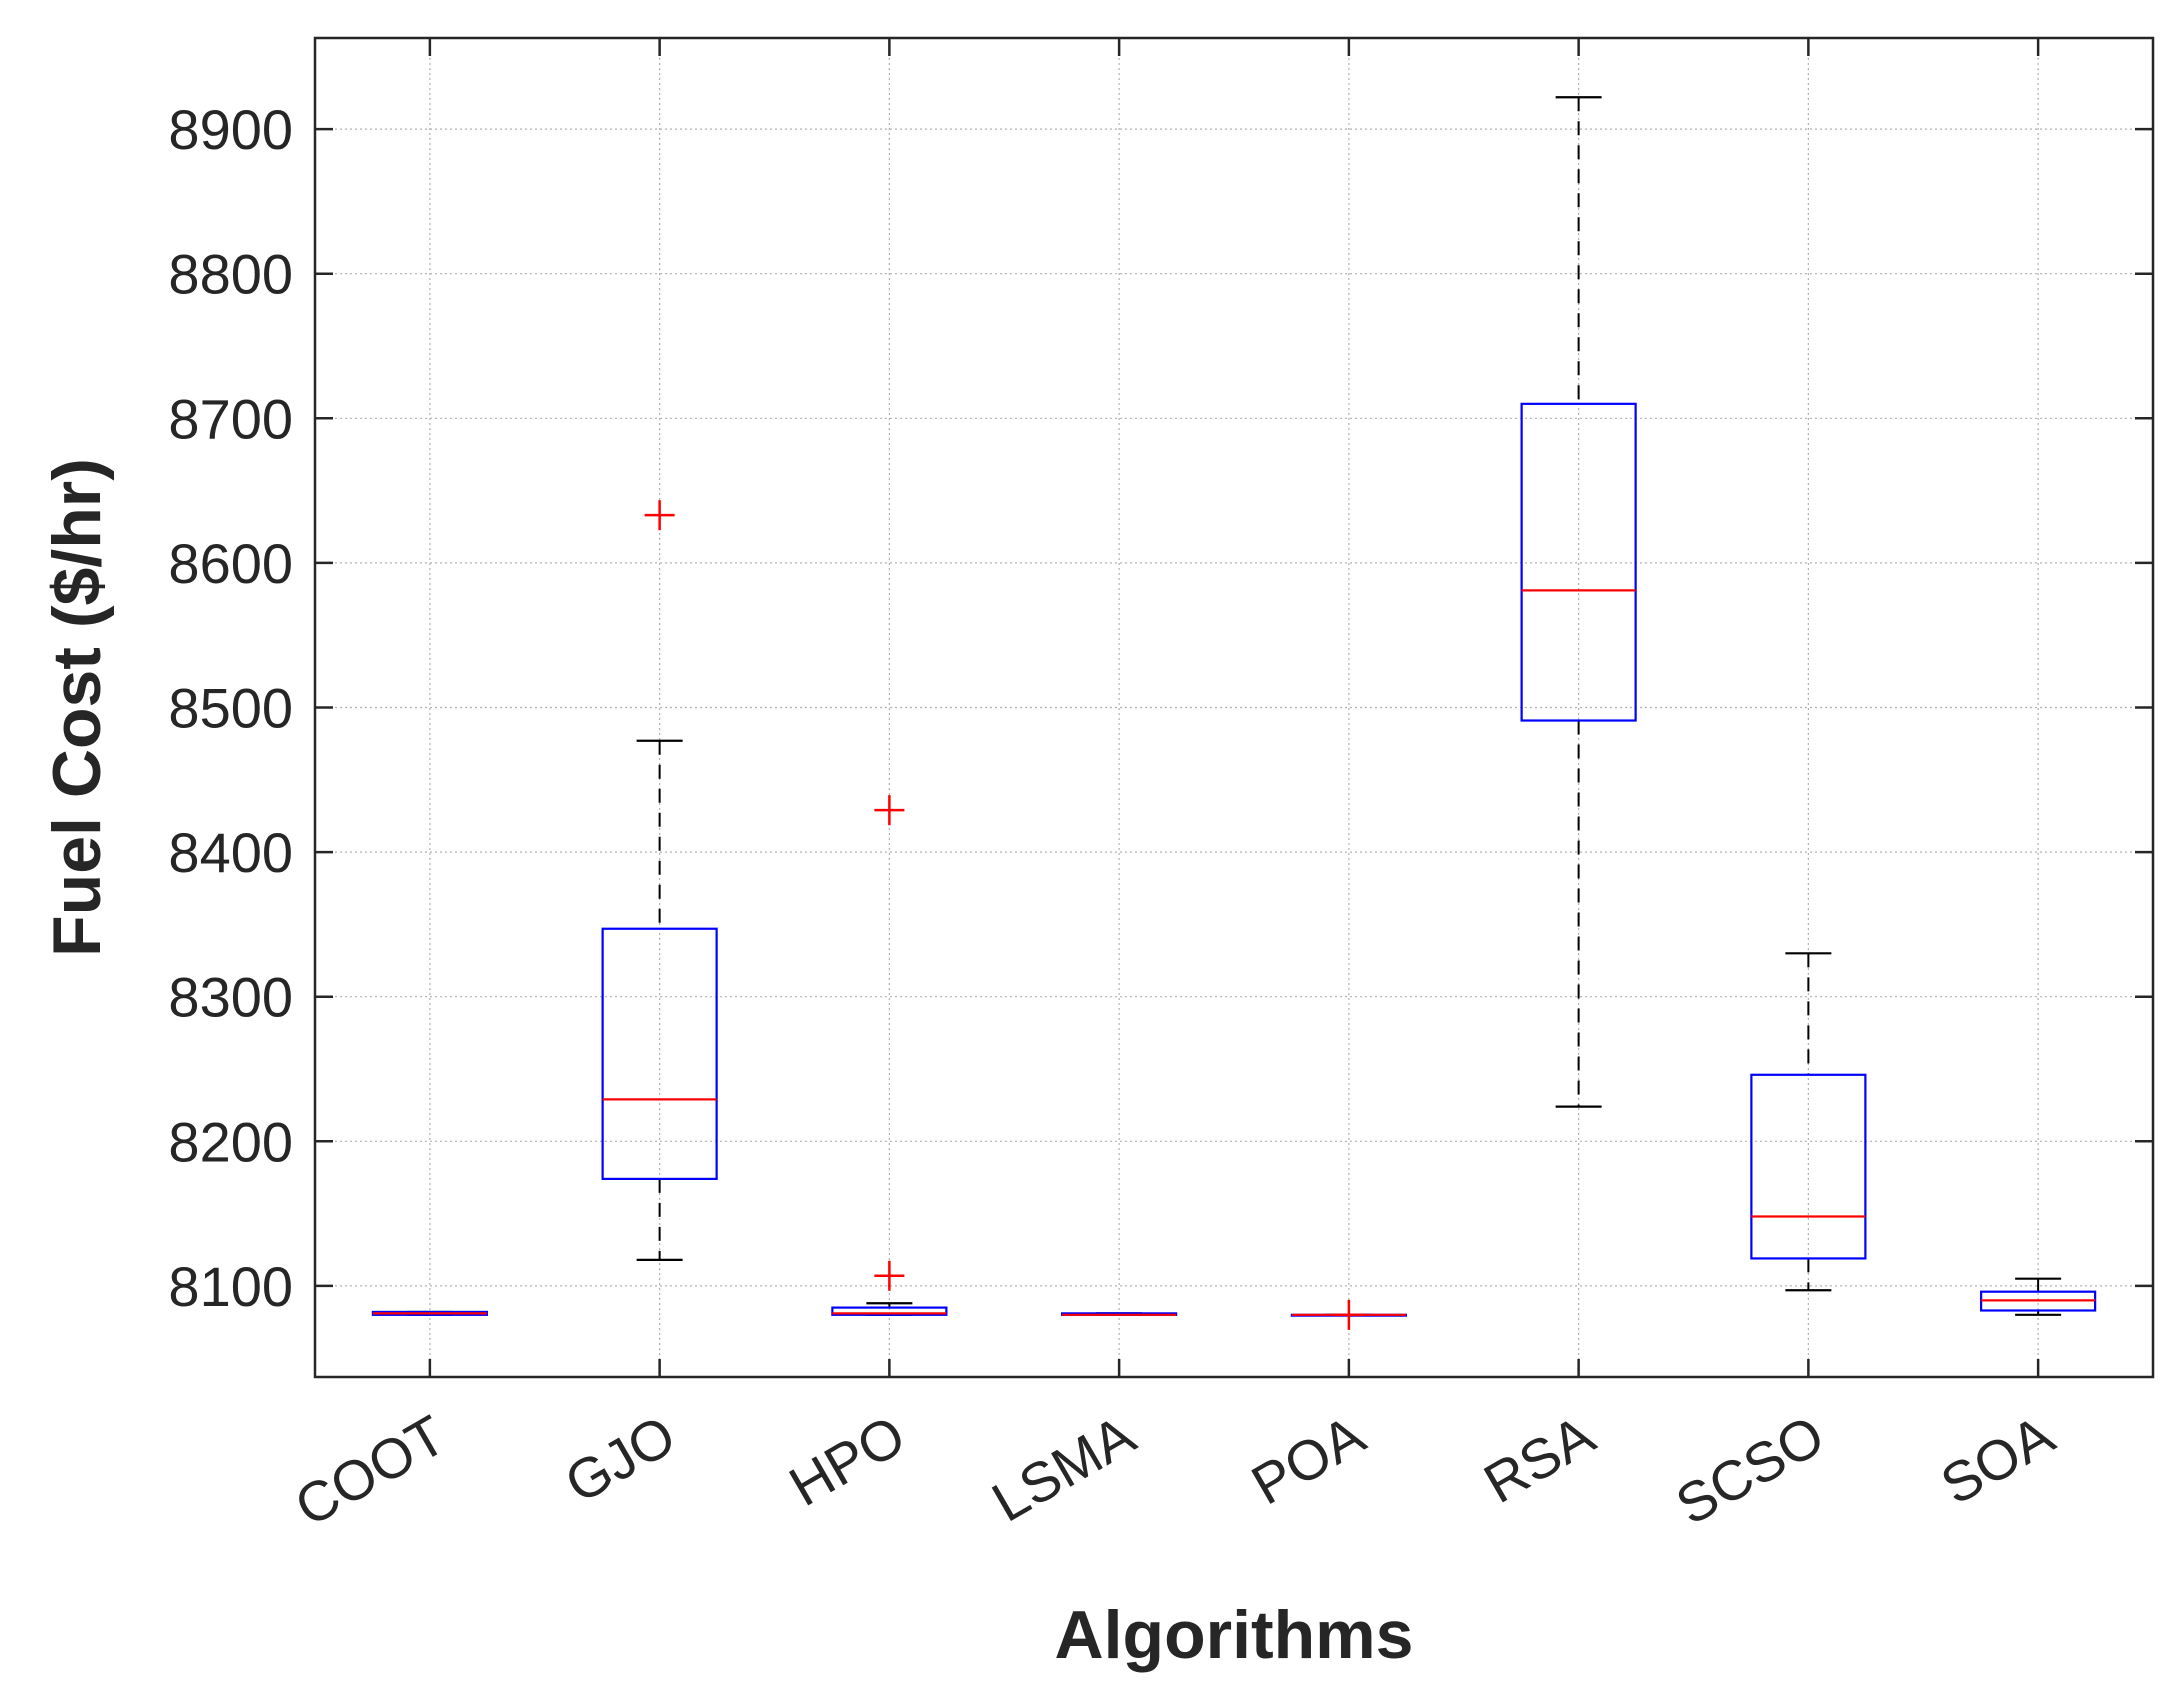 Image resolution: width=2181 pixels, height=1696 pixels. What do you see at coordinates (230, 997) in the screenshot?
I see `y-tick-label: 8300` at bounding box center [230, 997].